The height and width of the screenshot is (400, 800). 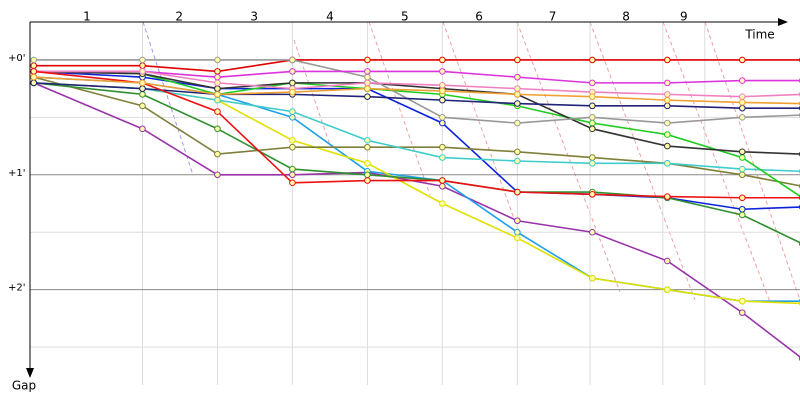 What do you see at coordinates (179, 17) in the screenshot?
I see `x-tick-label: 2` at bounding box center [179, 17].